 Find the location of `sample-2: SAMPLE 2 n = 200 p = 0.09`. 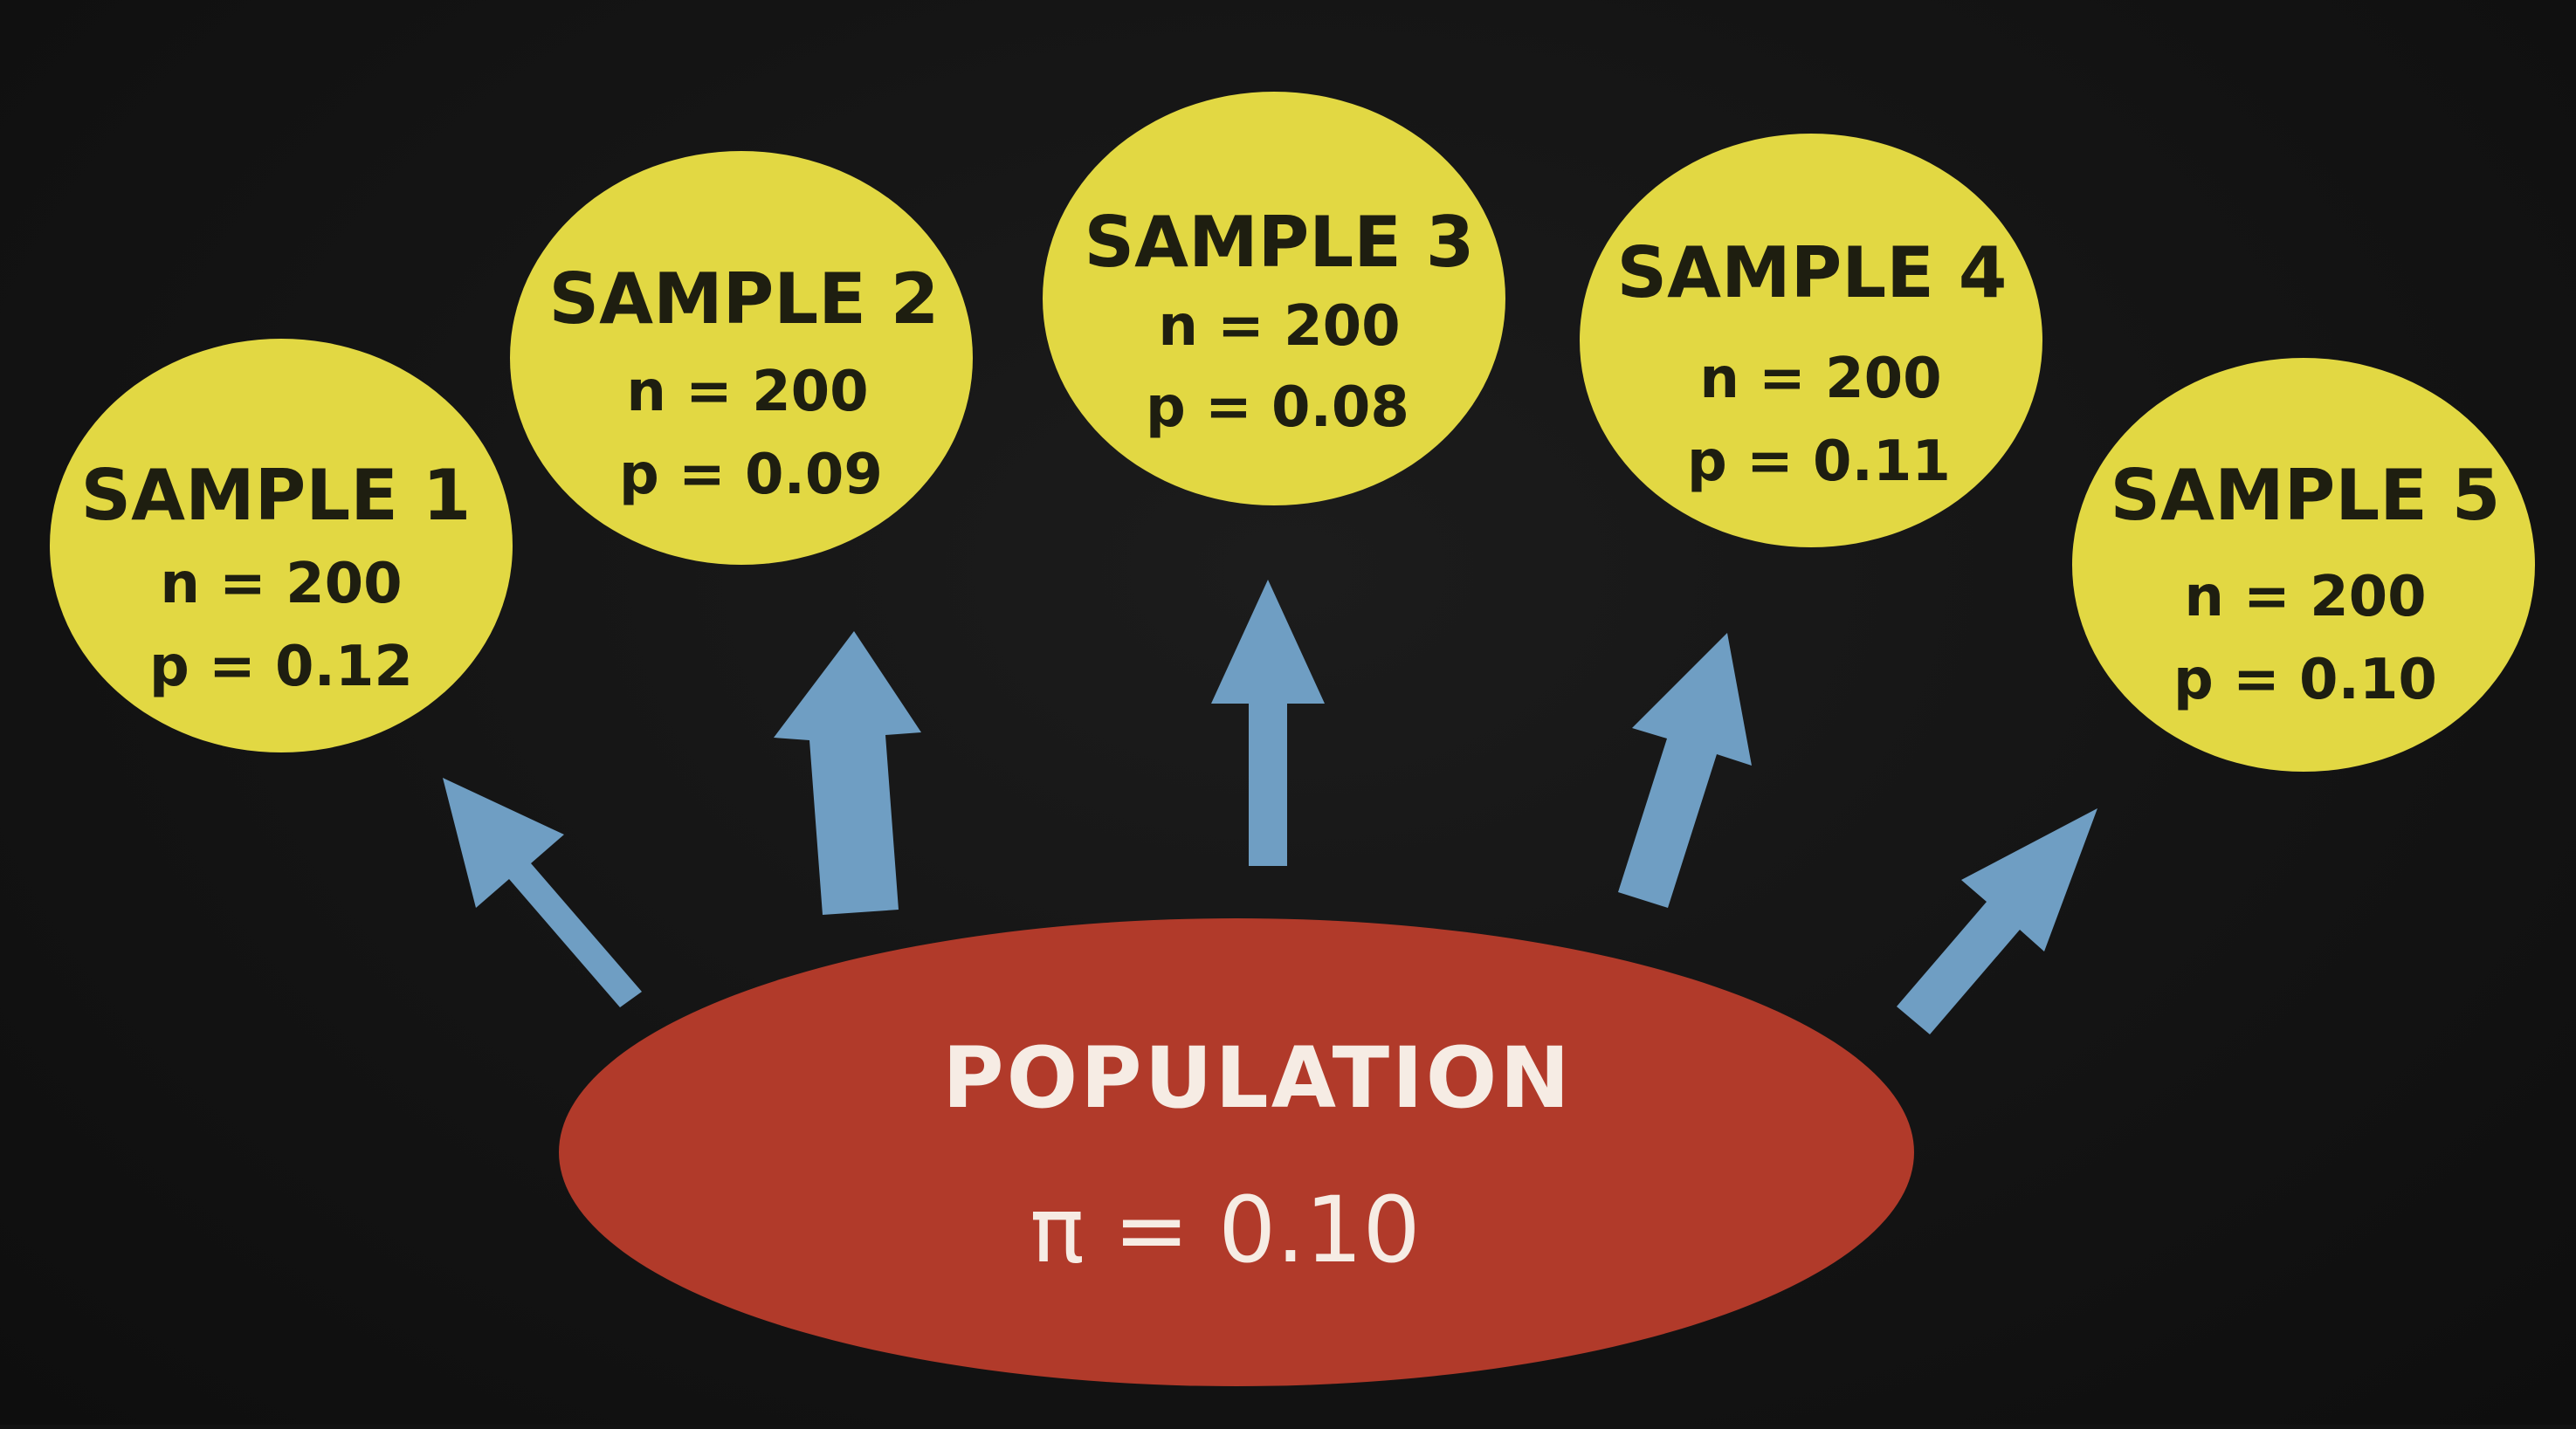

sample-2: SAMPLE 2 n = 200 p = 0.09 is located at coordinates (741, 358).